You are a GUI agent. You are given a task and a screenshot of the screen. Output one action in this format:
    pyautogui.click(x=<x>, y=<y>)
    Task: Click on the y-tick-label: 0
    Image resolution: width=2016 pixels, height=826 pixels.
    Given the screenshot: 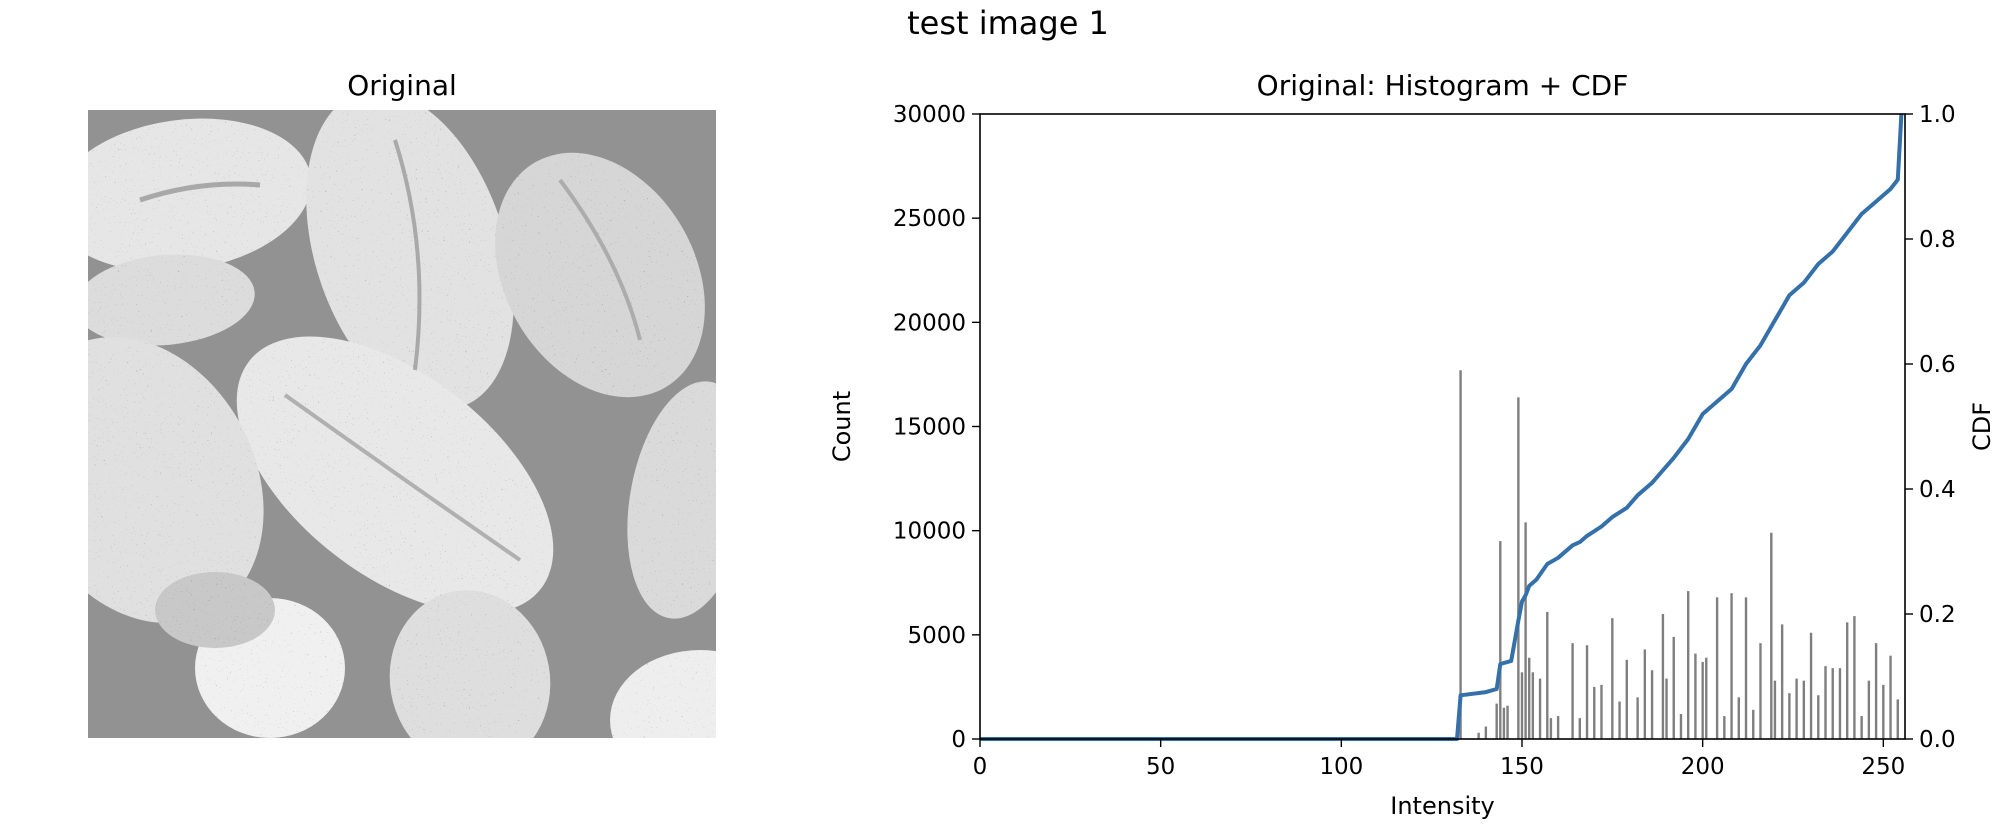 What is the action you would take?
    pyautogui.click(x=958, y=740)
    